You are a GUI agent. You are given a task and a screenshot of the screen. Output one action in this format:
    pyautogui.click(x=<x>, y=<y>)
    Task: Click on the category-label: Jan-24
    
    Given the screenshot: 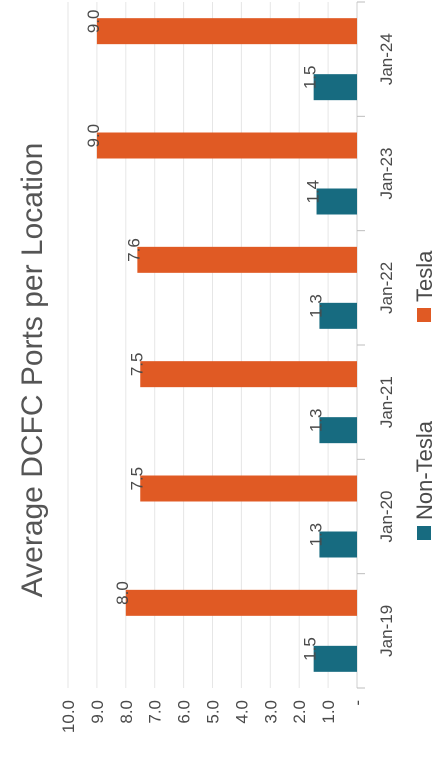 What is the action you would take?
    pyautogui.click(x=386, y=59)
    